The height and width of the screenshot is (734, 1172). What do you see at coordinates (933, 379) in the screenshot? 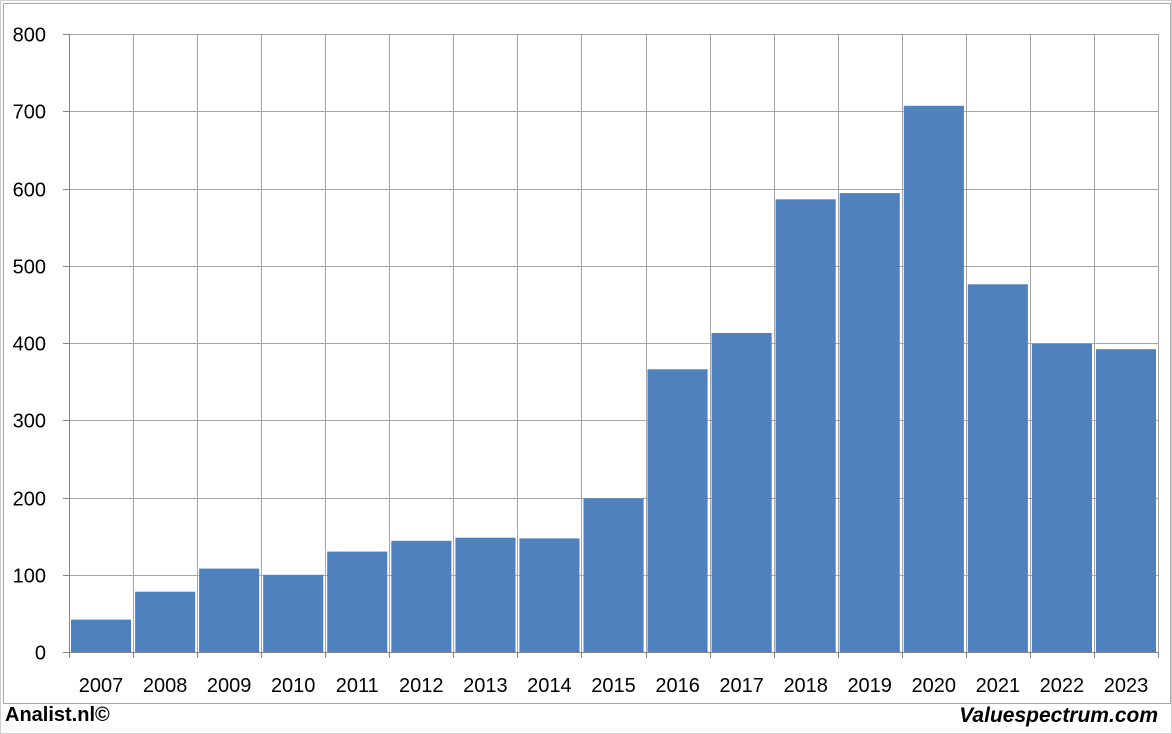
I see `bar-2020` at bounding box center [933, 379].